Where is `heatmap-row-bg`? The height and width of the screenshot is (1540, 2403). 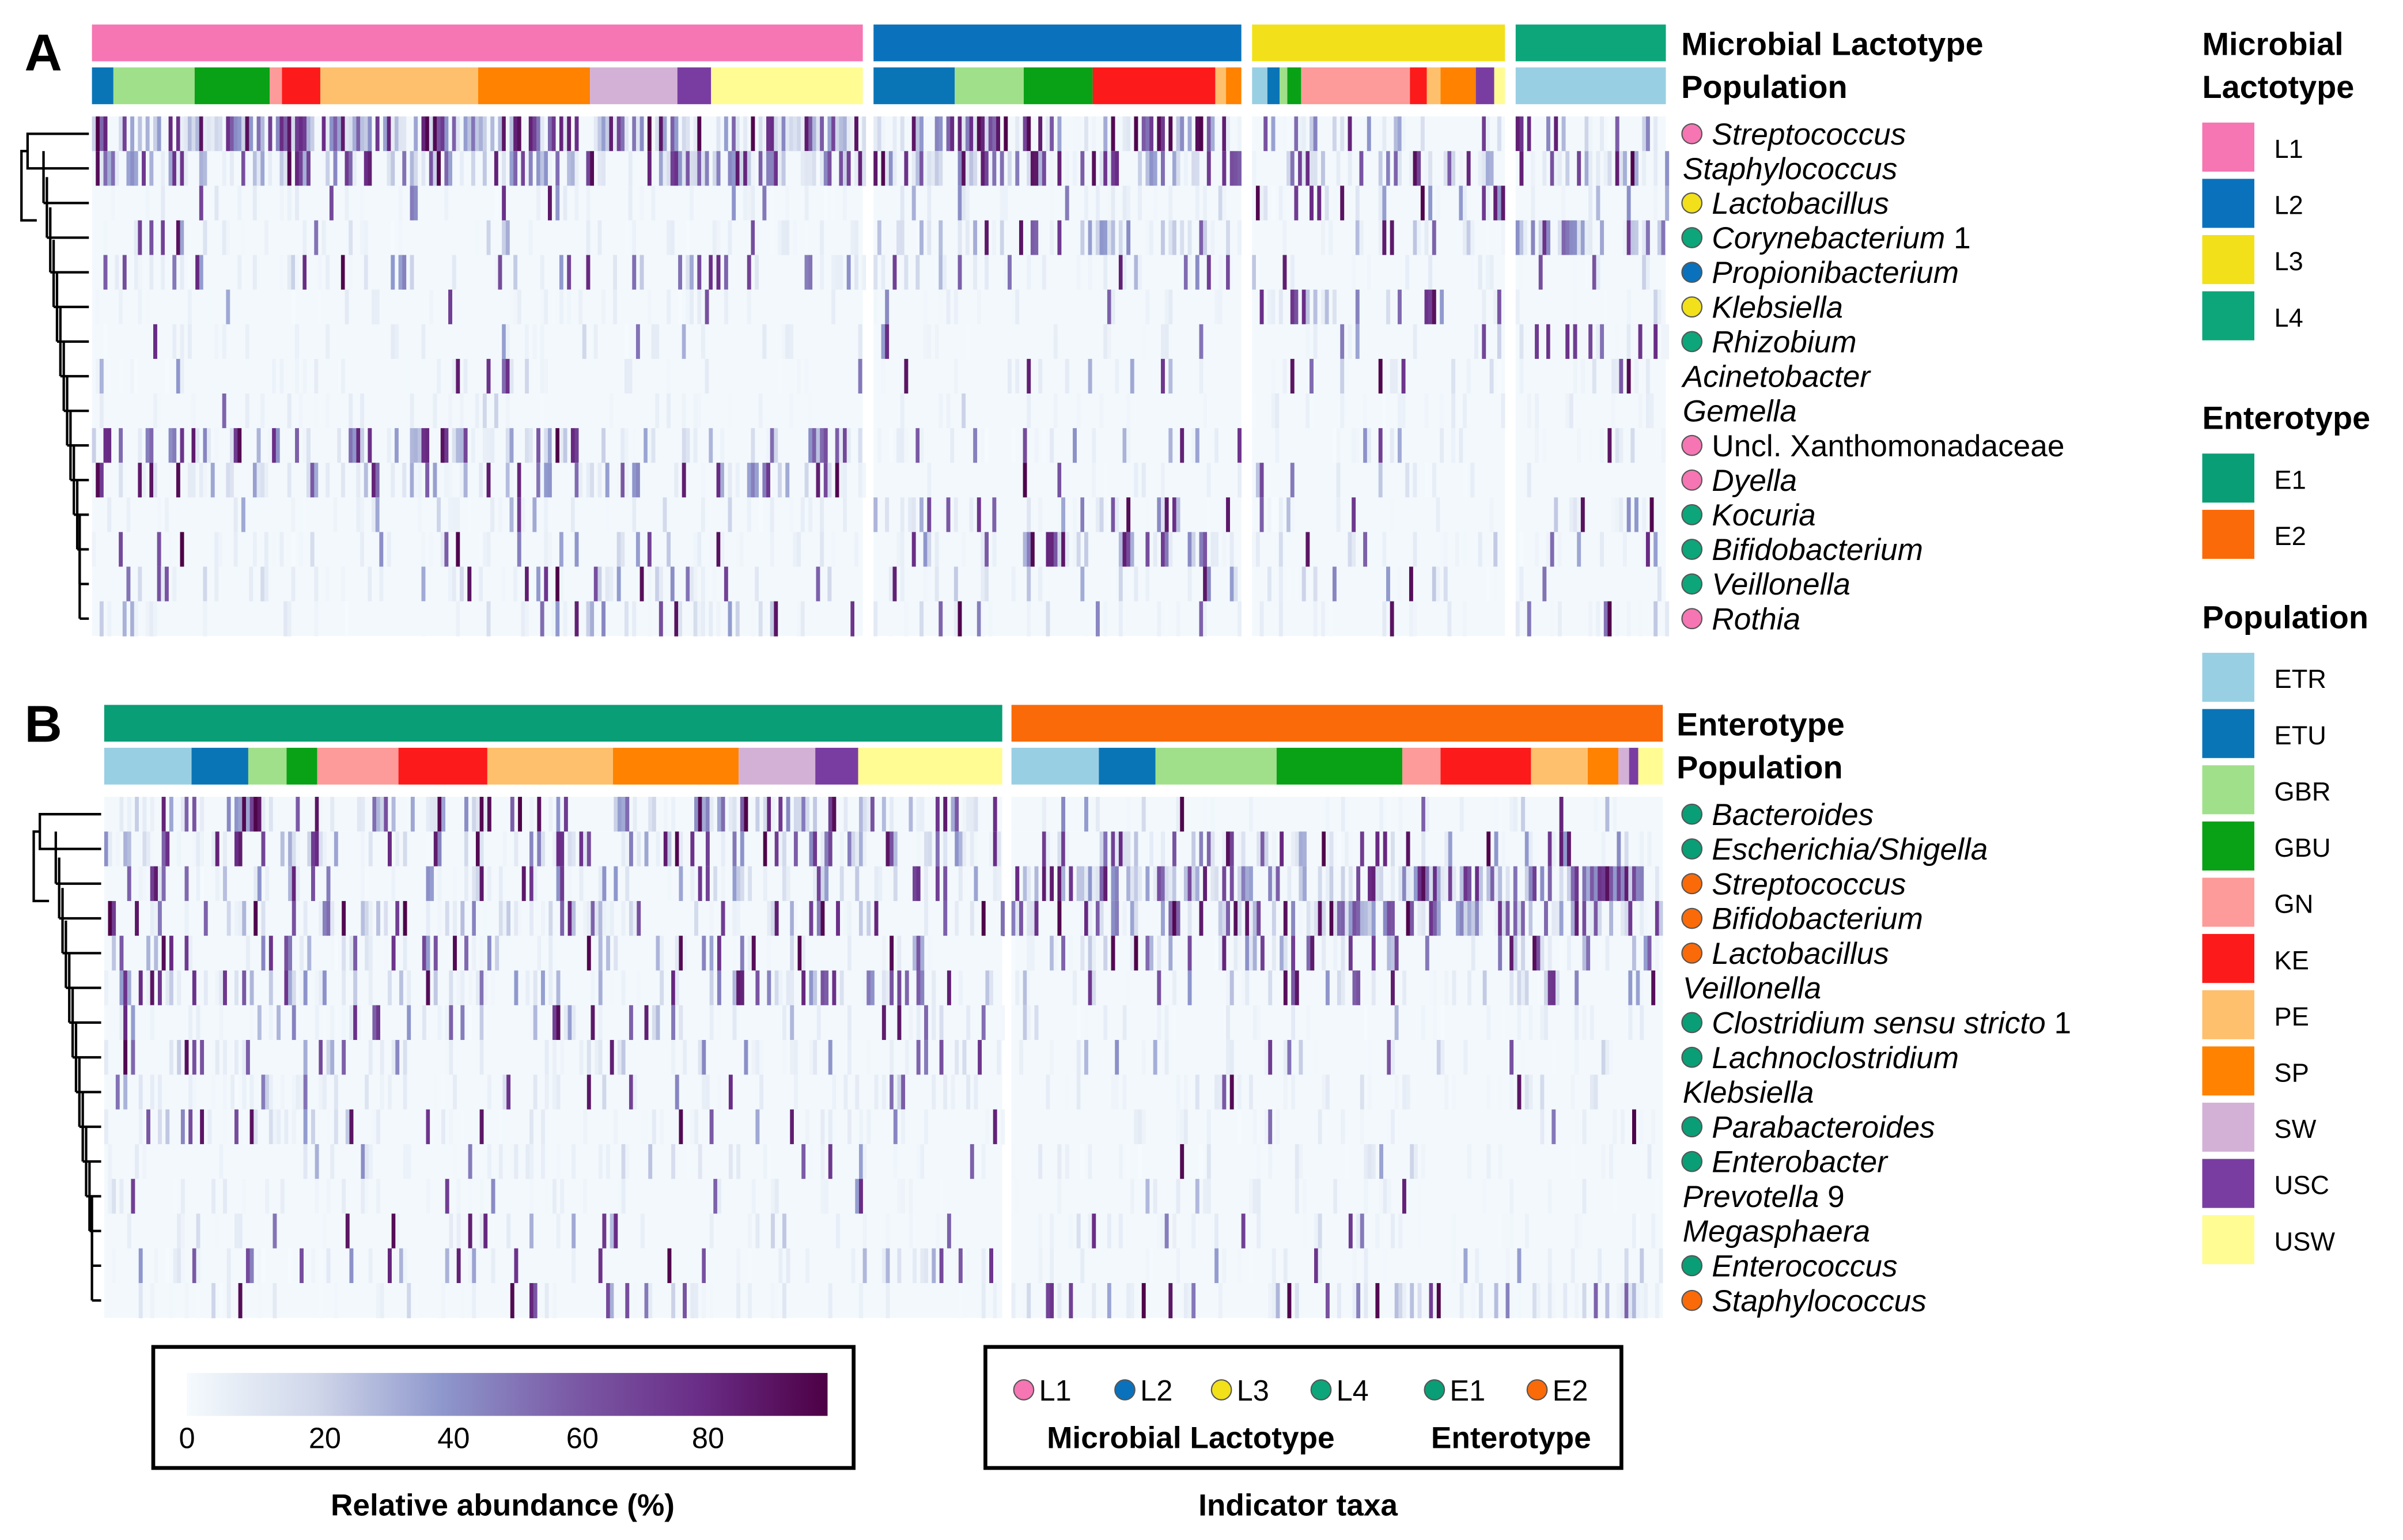
heatmap-row-bg is located at coordinates (477, 446).